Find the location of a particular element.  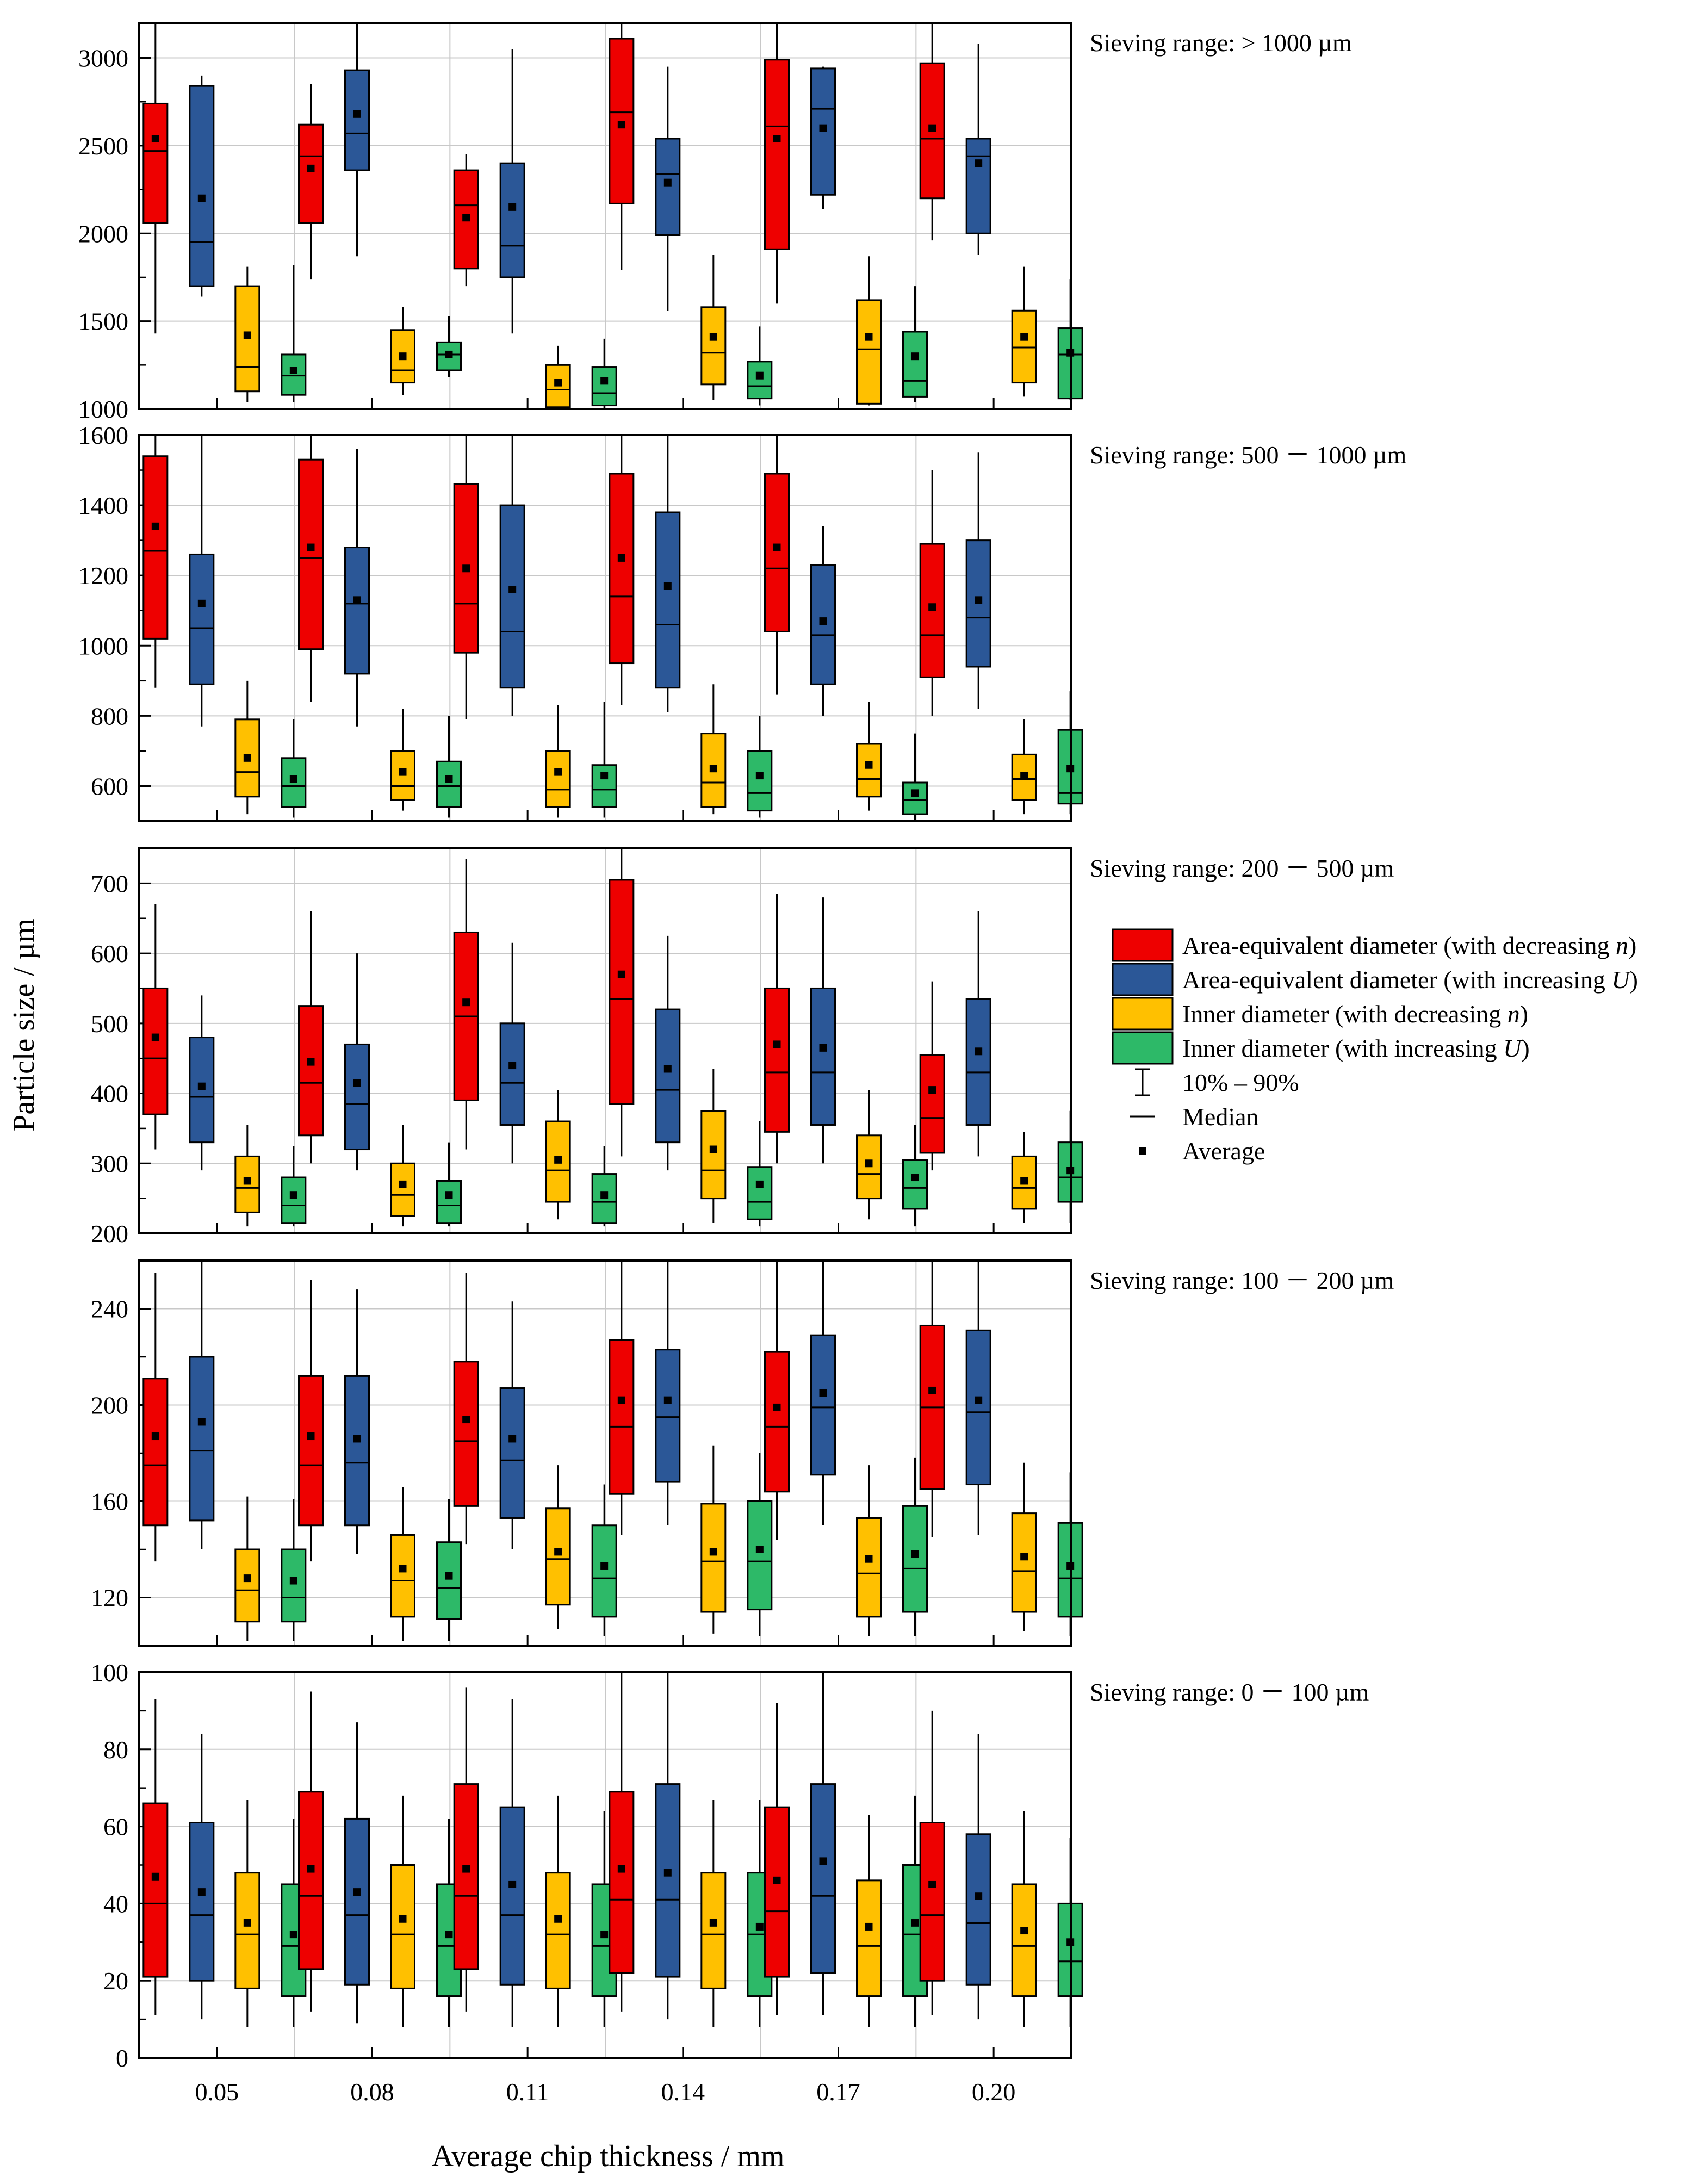

x-tick-label: 0.20 is located at coordinates (994, 2092).